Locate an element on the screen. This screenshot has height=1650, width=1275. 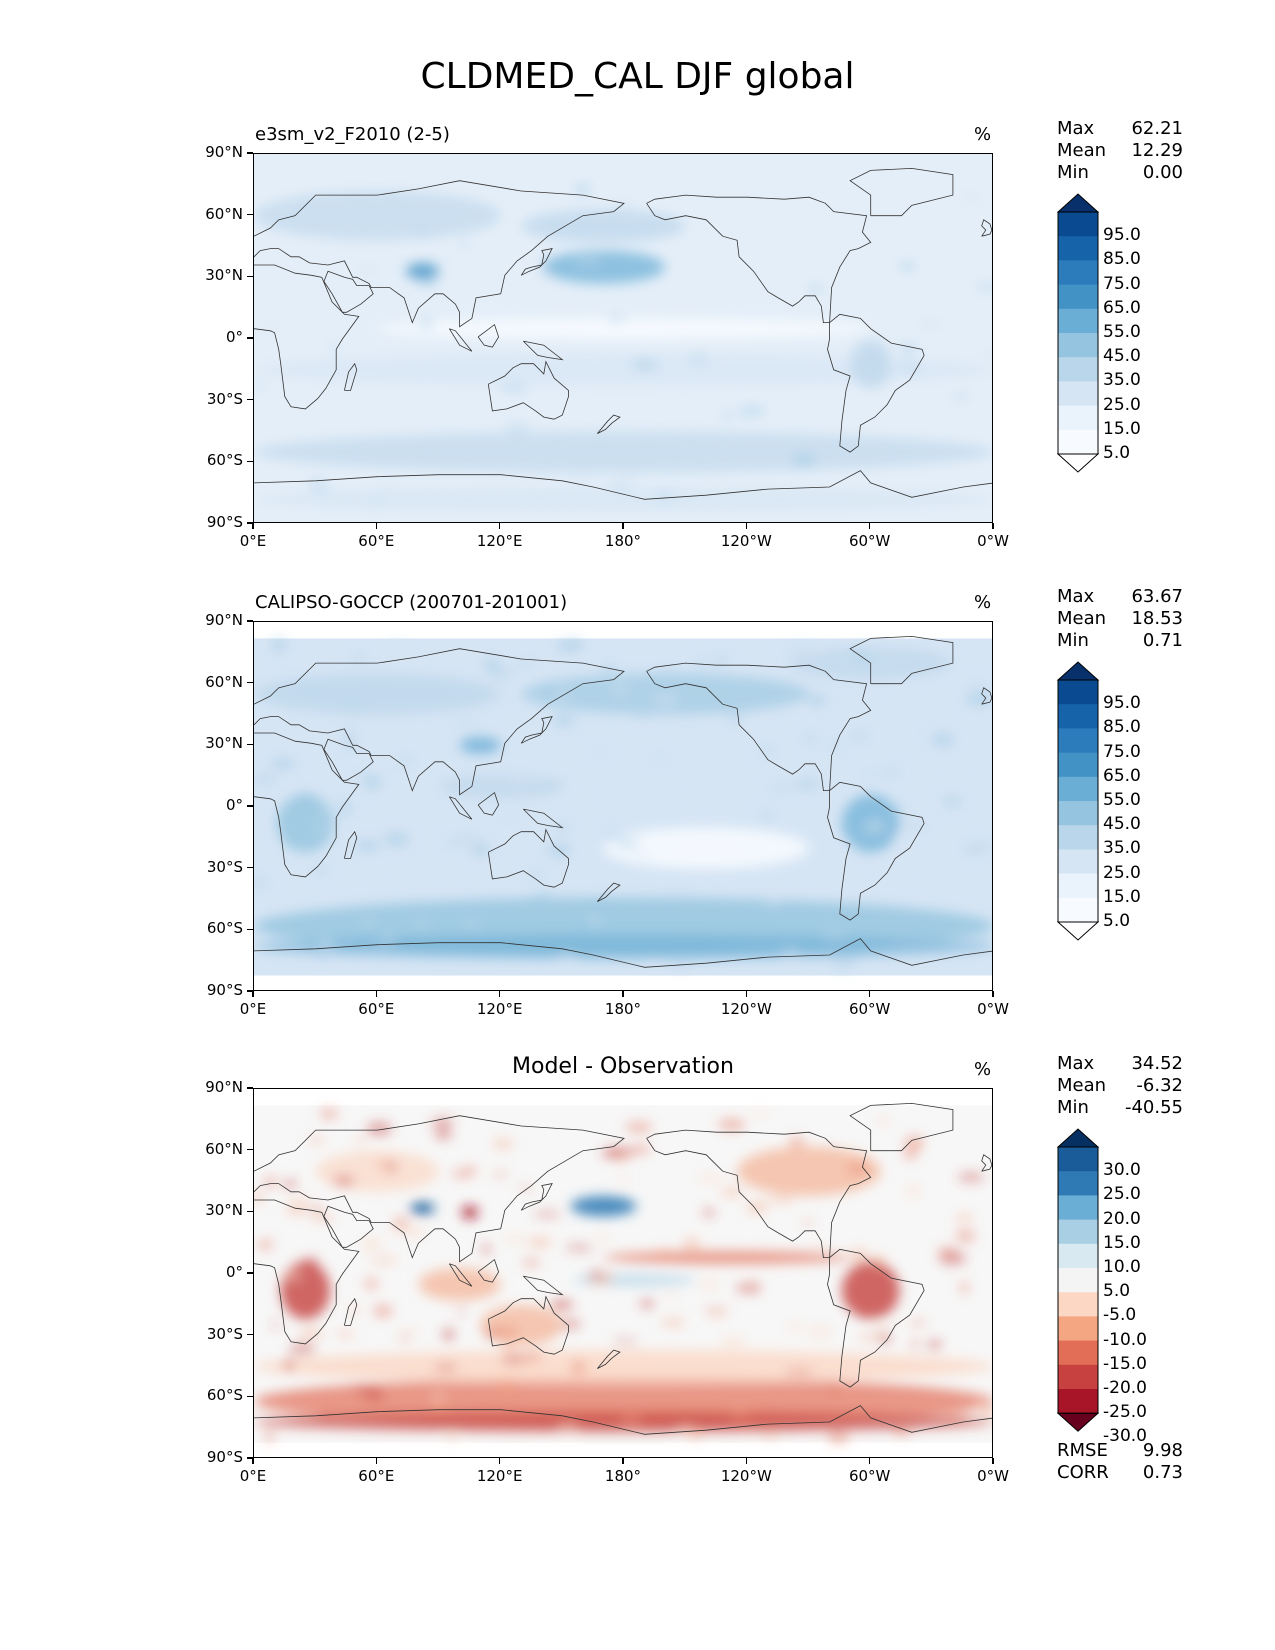
lat-tick-label: 60°S is located at coordinates (224, 1395).